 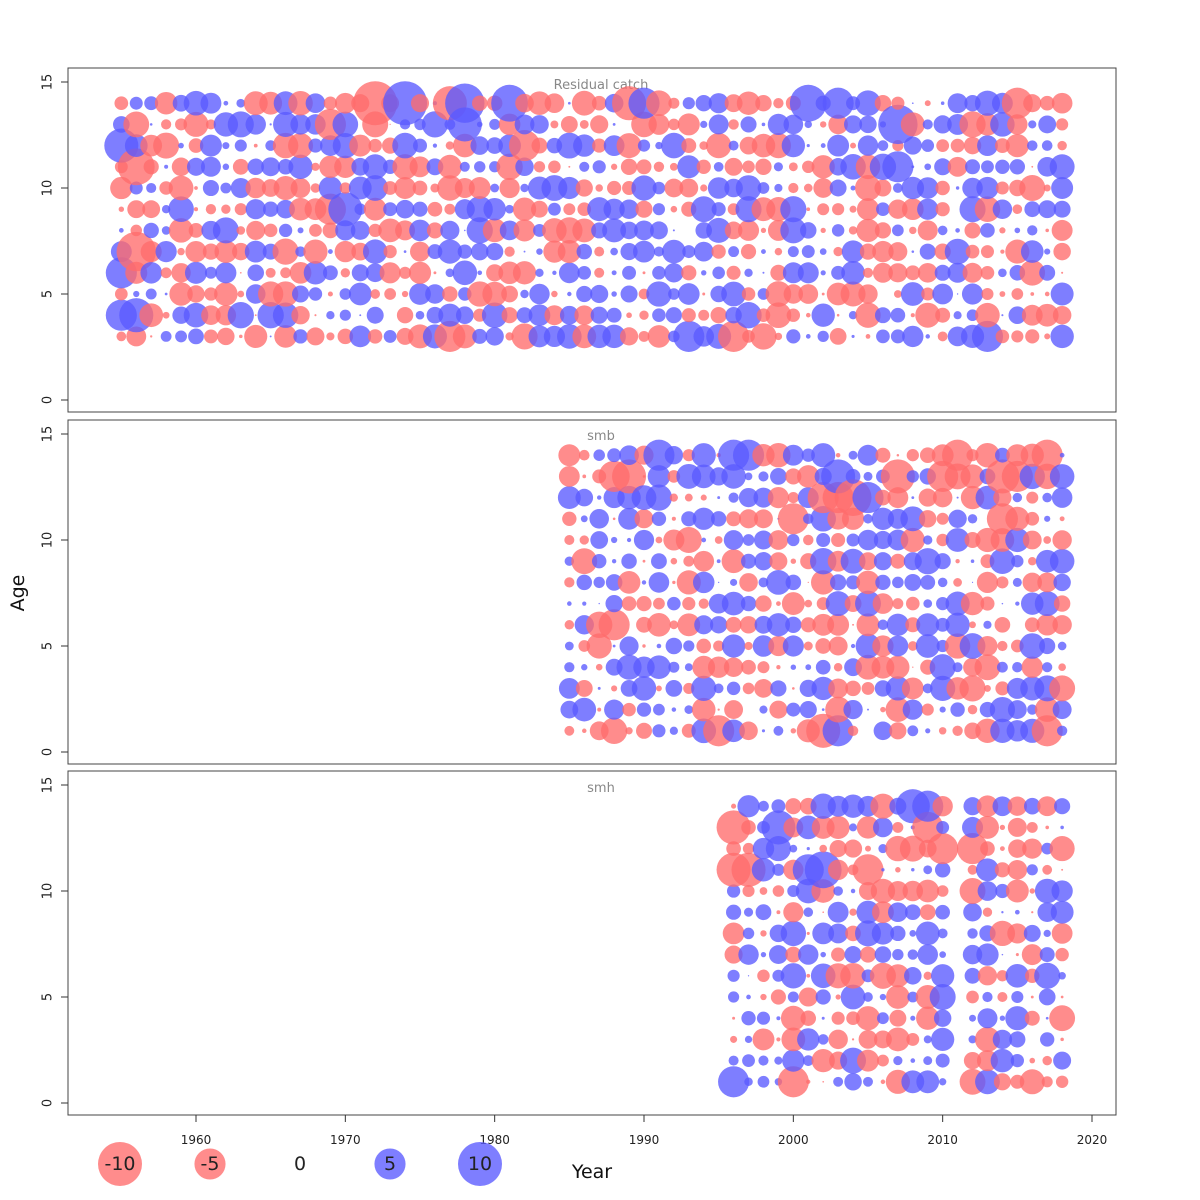 What do you see at coordinates (210, 1164) in the screenshot?
I see `legend-label: -5` at bounding box center [210, 1164].